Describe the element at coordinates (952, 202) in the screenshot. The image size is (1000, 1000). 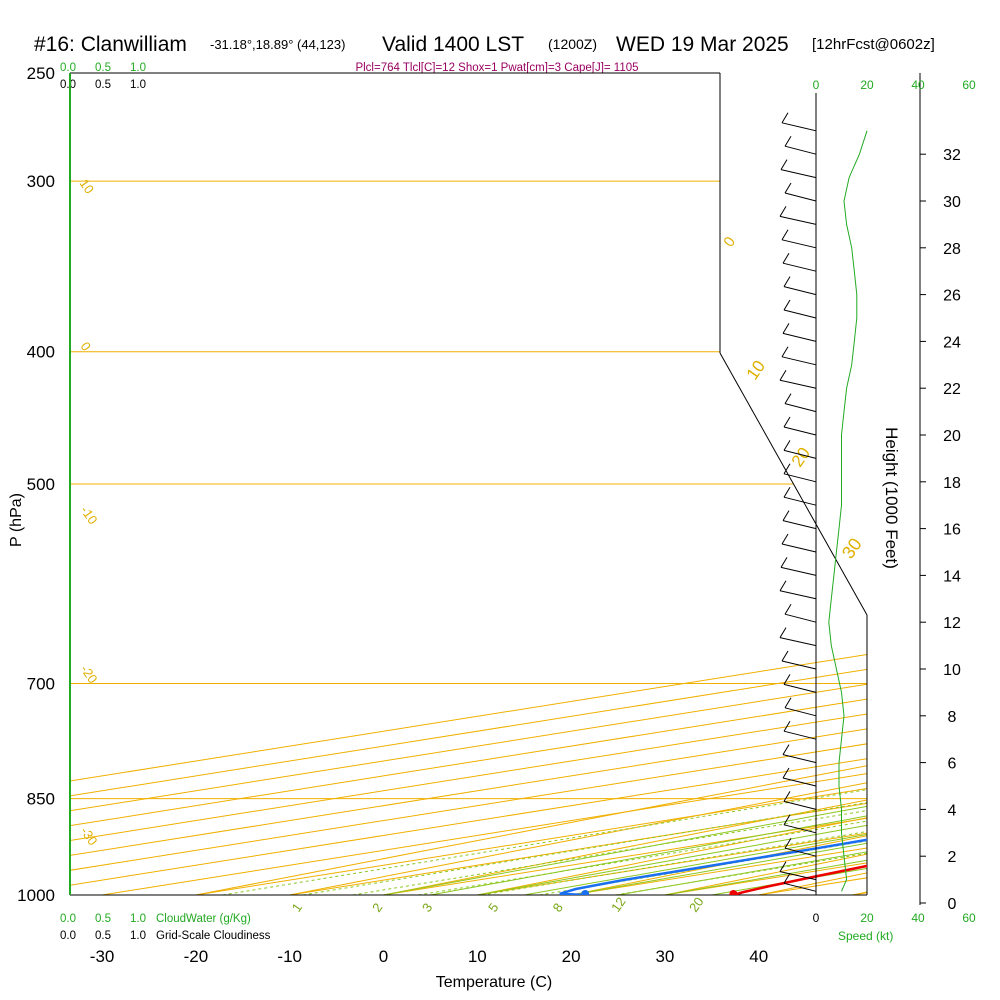
I see `height-tick-label: 30` at that location.